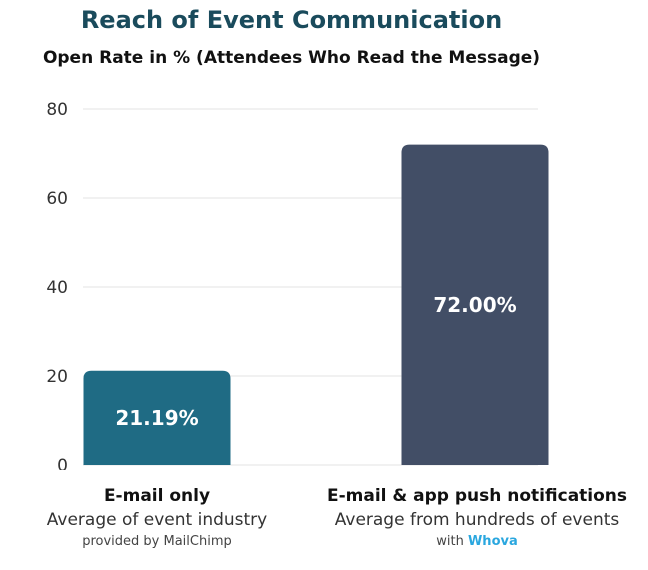 This screenshot has width=648, height=570. What do you see at coordinates (450, 541) in the screenshot?
I see `source-prefix: with` at bounding box center [450, 541].